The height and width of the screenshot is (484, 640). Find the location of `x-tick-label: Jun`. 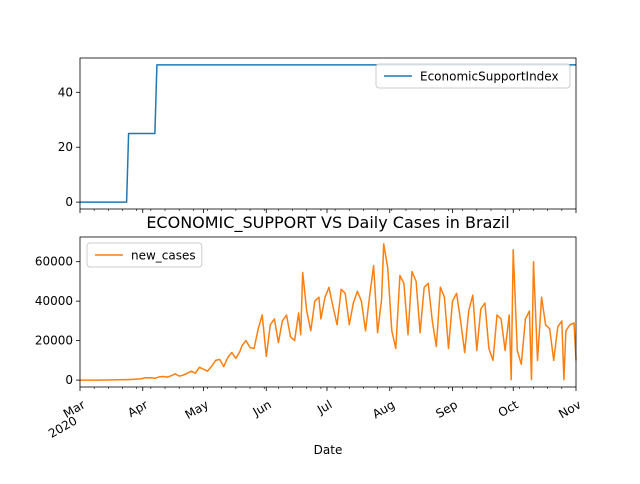

x-tick-label: Jun is located at coordinates (262, 408).